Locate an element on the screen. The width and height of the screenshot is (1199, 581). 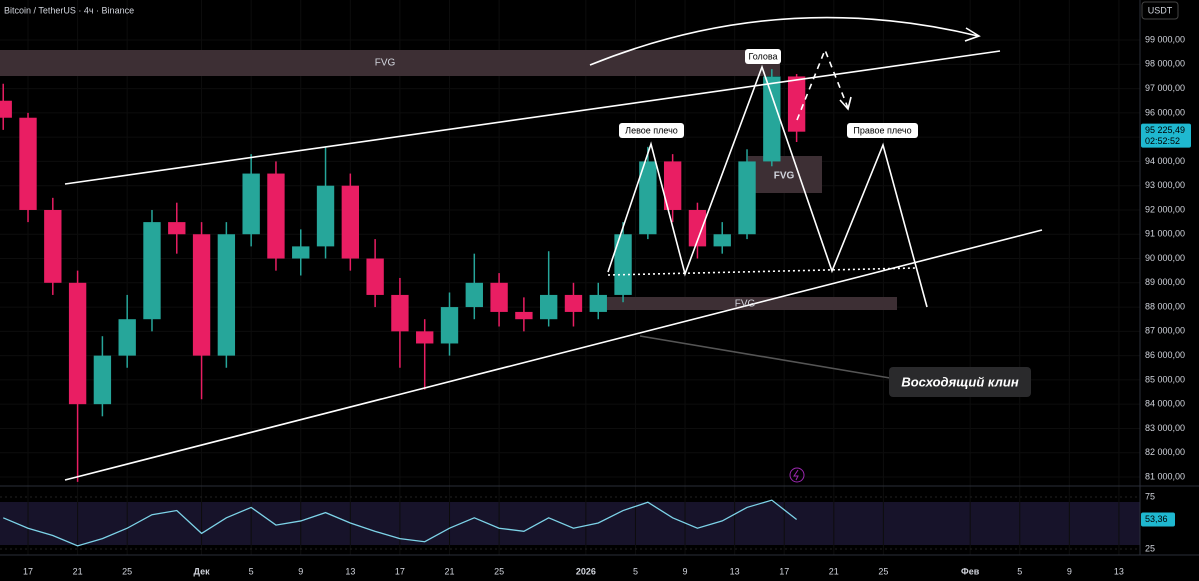
currency: USDT is located at coordinates (1160, 10).